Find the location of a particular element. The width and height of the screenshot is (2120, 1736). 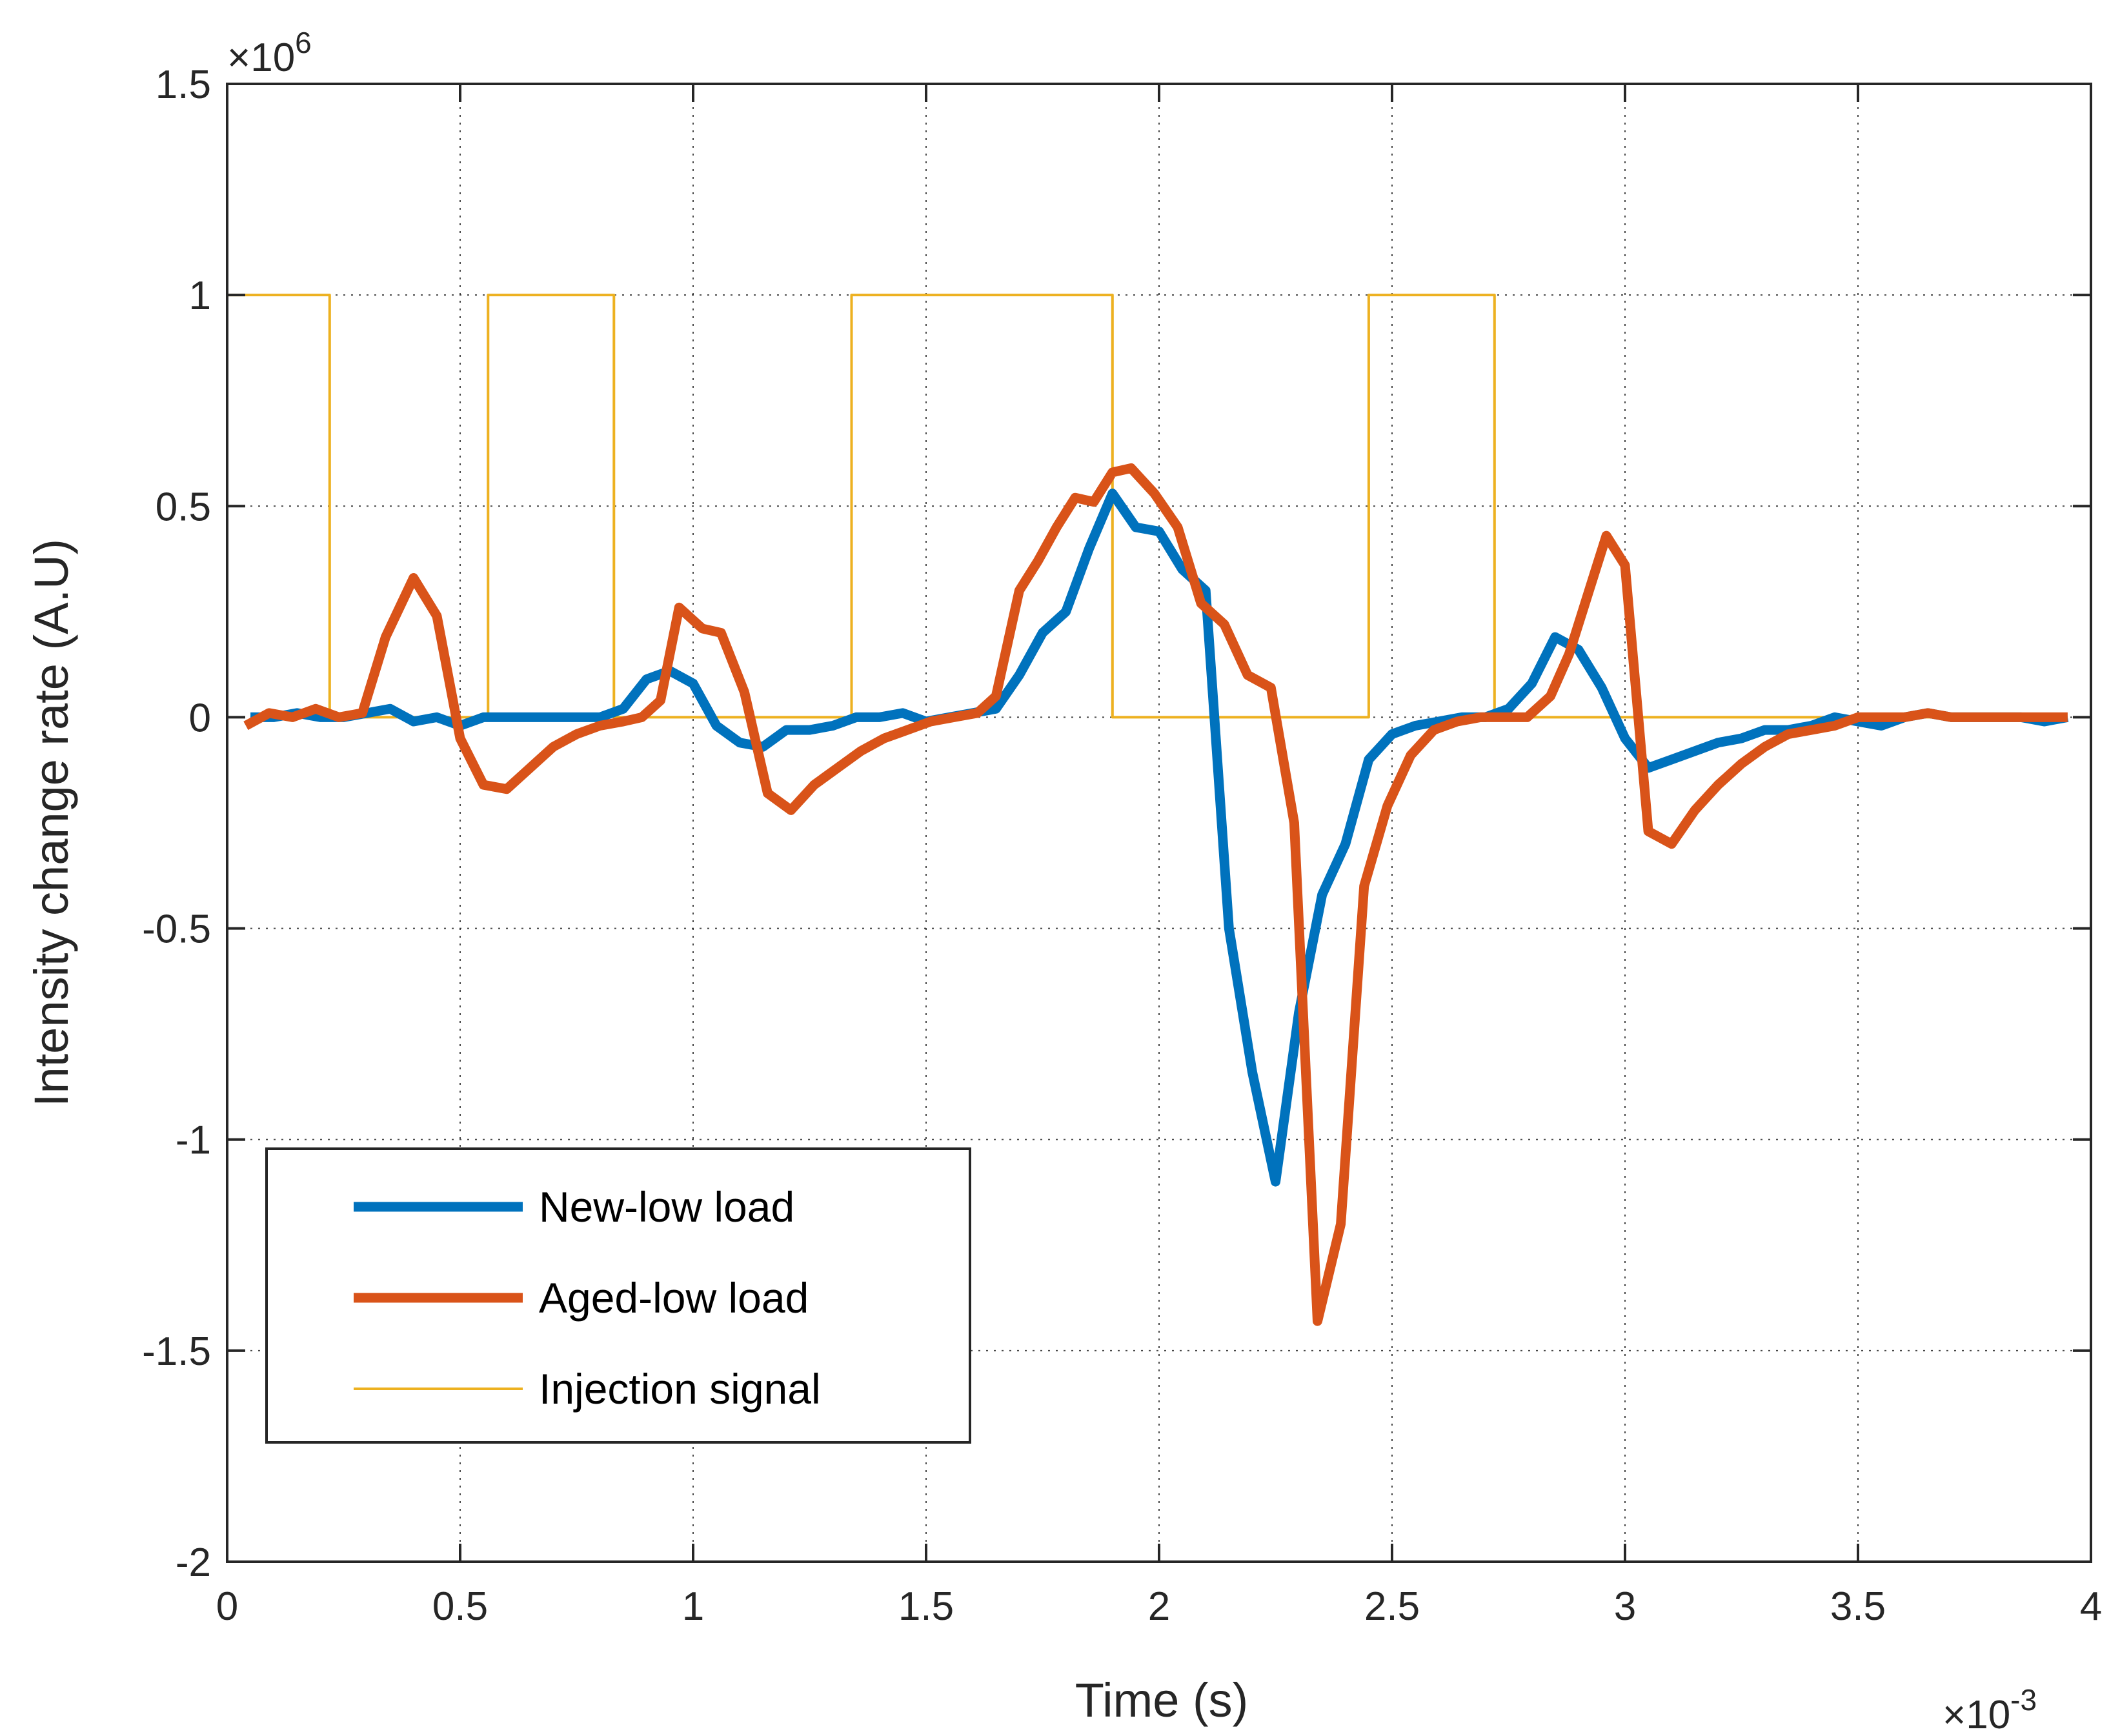

x-multiplier-exponent: -3 is located at coordinates (2023, 1700).